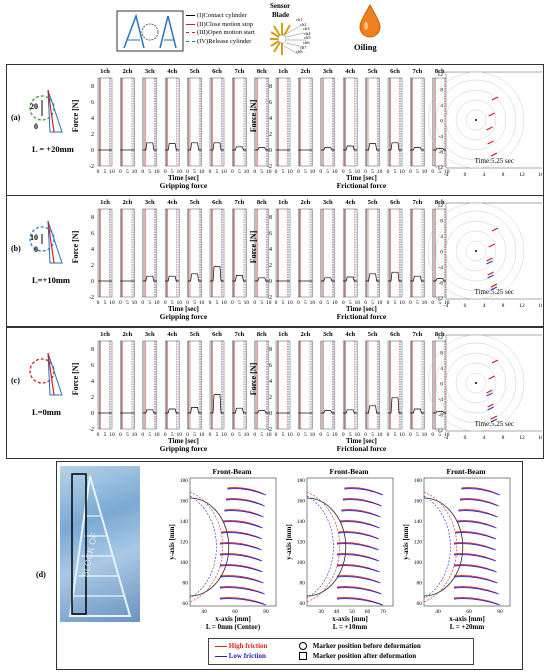 The width and height of the screenshot is (550, 672). Describe the element at coordinates (352, 612) in the screenshot. I see `beam-x-tick: 50` at that location.